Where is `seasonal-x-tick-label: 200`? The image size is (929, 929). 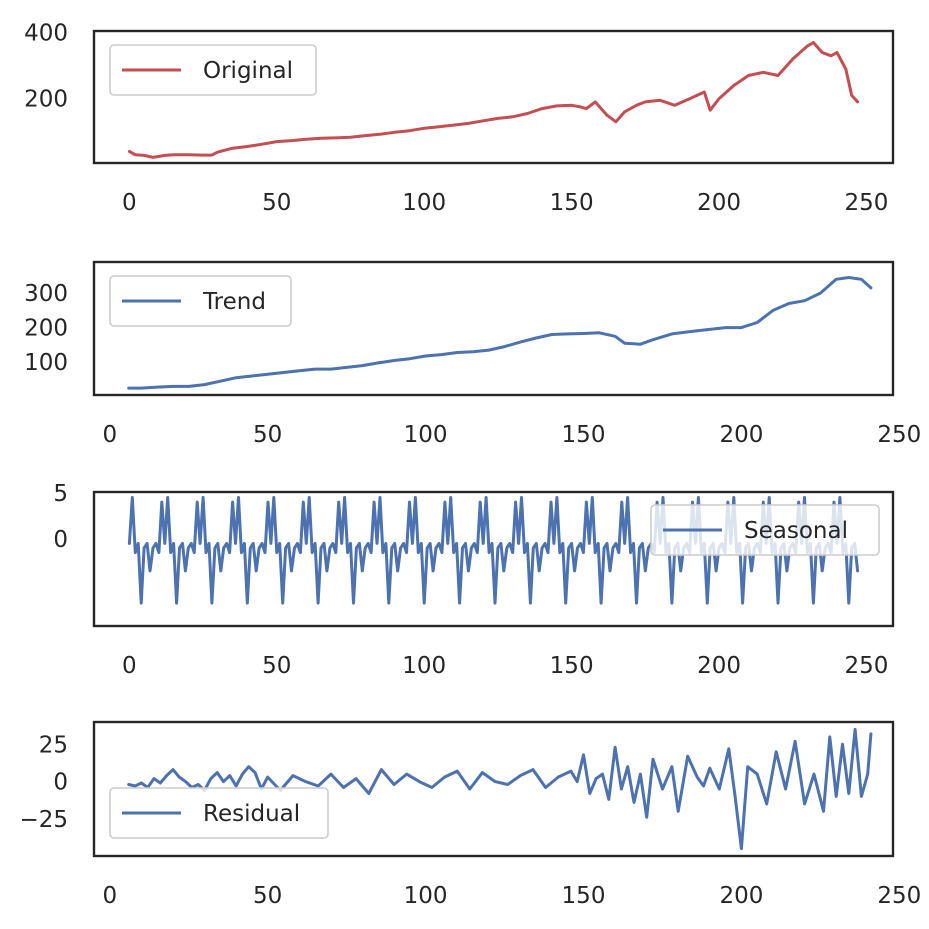
seasonal-x-tick-label: 200 is located at coordinates (719, 666).